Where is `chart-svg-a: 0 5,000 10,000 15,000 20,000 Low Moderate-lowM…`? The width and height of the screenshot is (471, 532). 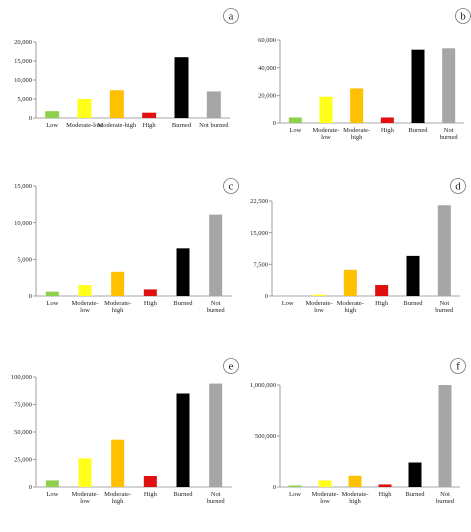
chart-svg-a: 0 5,000 10,000 15,000 20,000 Low Moderate-lowM… is located at coordinates (126, 68).